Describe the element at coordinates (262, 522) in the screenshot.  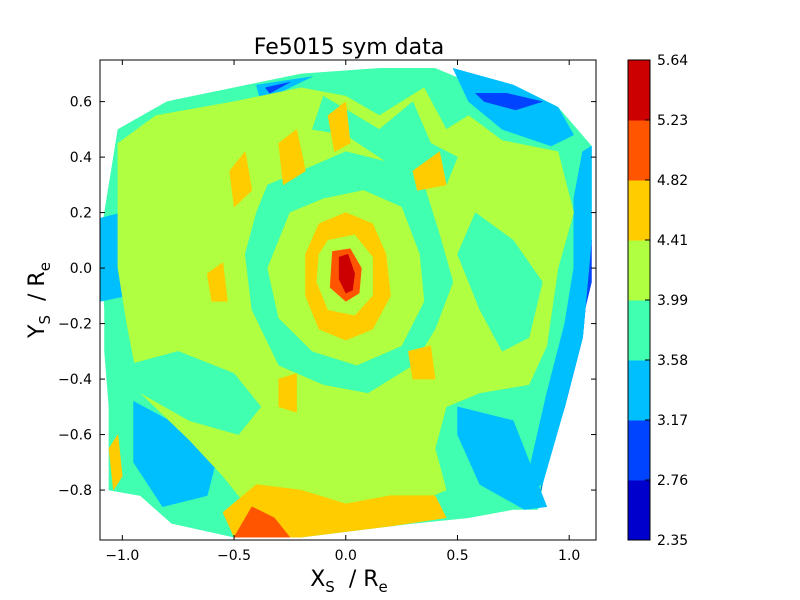
I see `contour-region-orange-bottom` at that location.